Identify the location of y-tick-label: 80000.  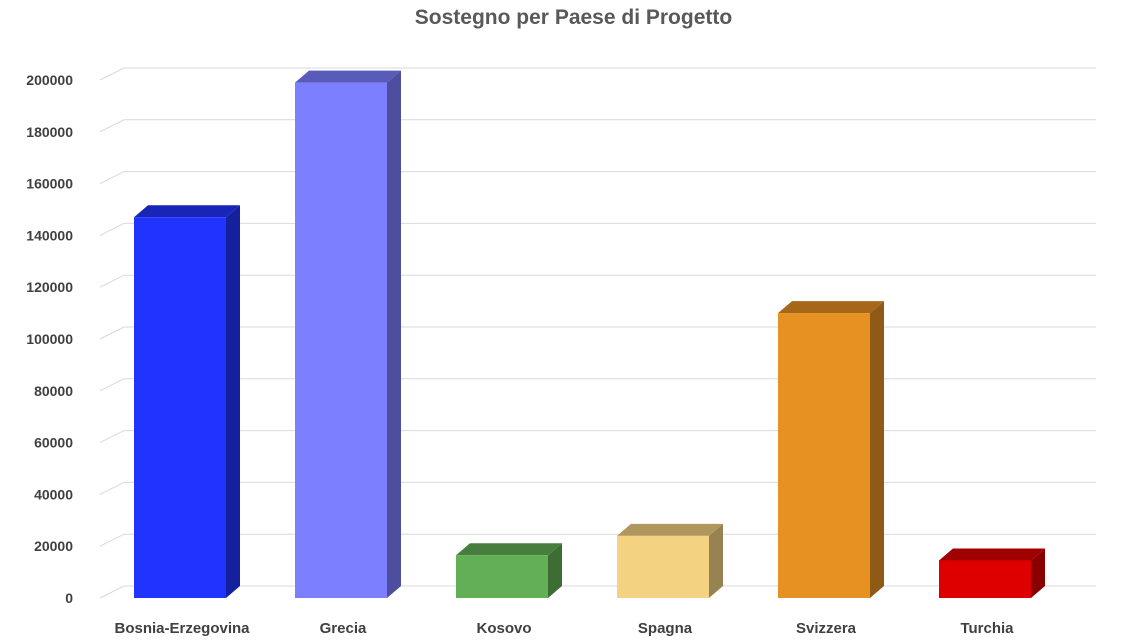
(53, 391).